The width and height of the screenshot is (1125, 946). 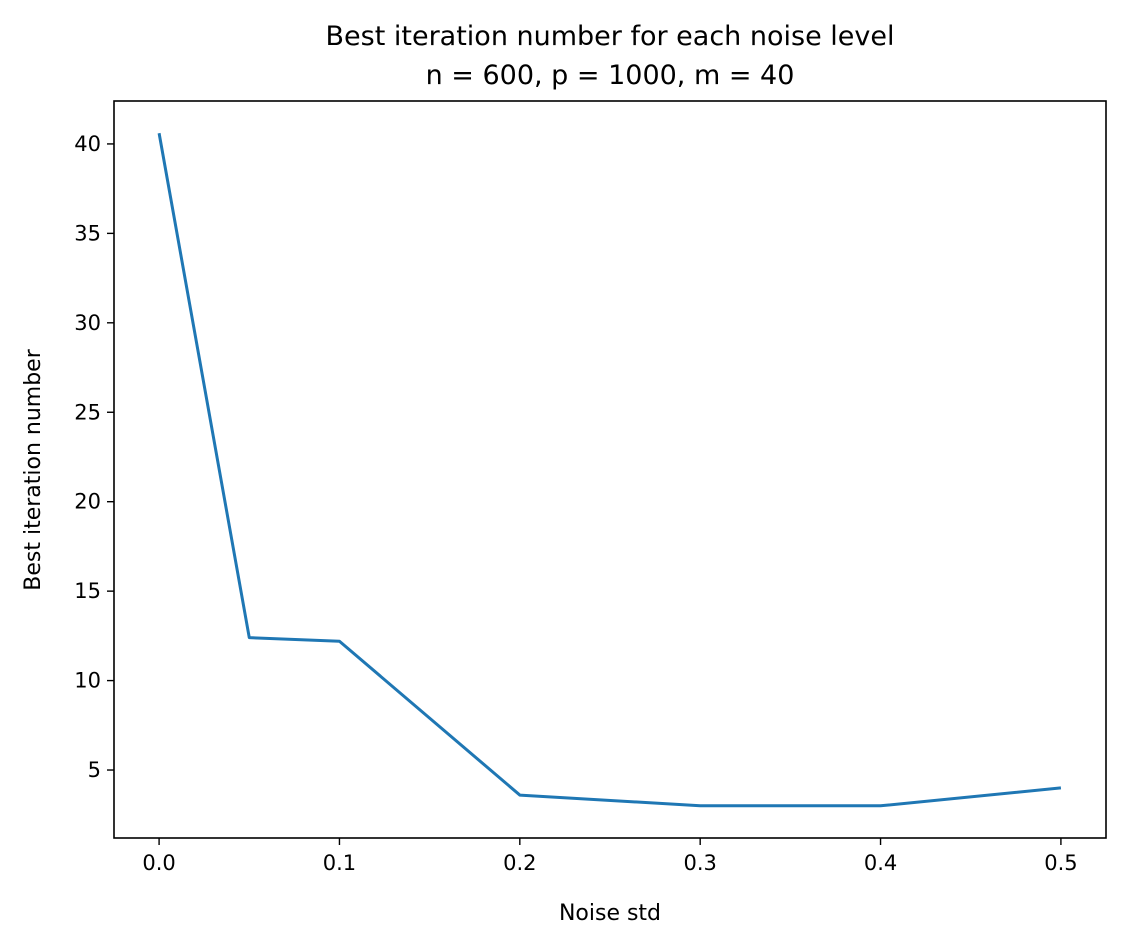 What do you see at coordinates (94, 457) in the screenshot?
I see `y-axis-ticks: 5 10 15 20 25 30 35 40` at bounding box center [94, 457].